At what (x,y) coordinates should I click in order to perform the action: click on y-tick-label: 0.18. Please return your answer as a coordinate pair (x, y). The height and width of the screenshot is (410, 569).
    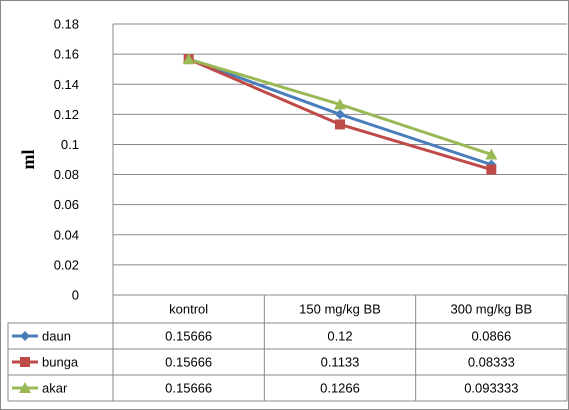
    Looking at the image, I should click on (66, 24).